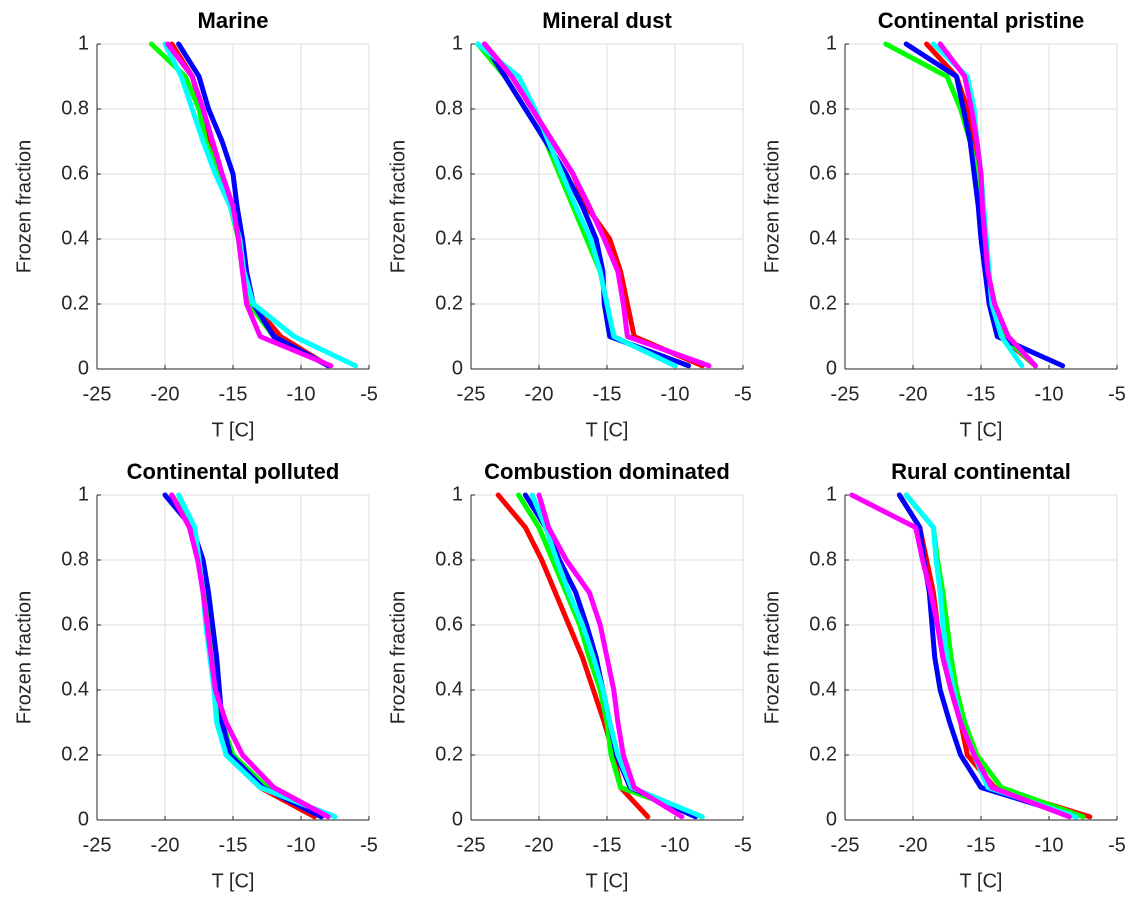 This screenshot has width=1131, height=900. I want to click on subplot-title: Combustion dominated, so click(607, 471).